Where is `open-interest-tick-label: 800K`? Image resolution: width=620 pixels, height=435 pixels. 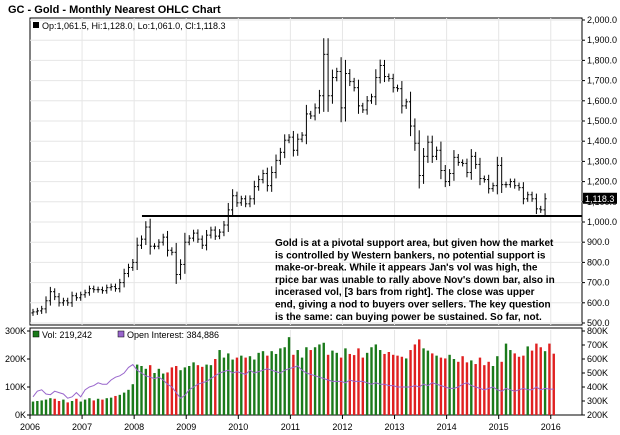 open-interest-tick-label: 800K is located at coordinates (597, 331).